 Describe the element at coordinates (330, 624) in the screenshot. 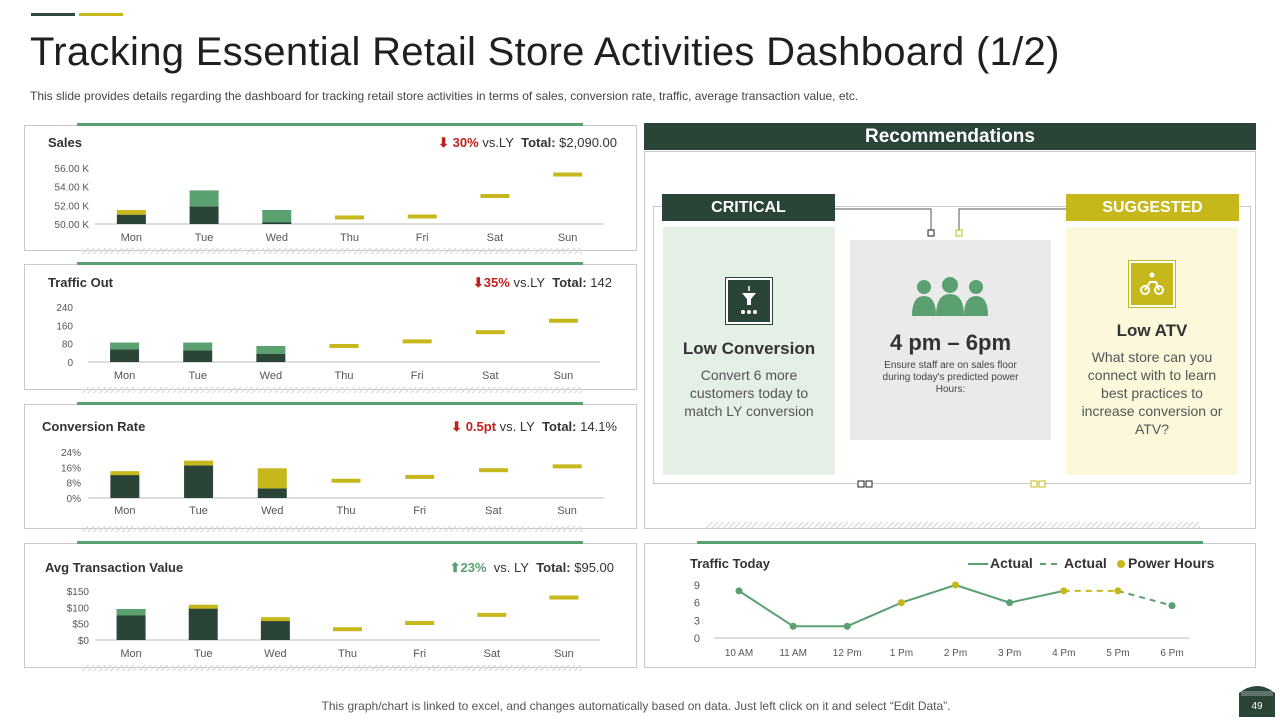

I see `atv-chart: $150 $100 $50 $0 Mon Tue Wed Thu Fri Sat Sun` at that location.